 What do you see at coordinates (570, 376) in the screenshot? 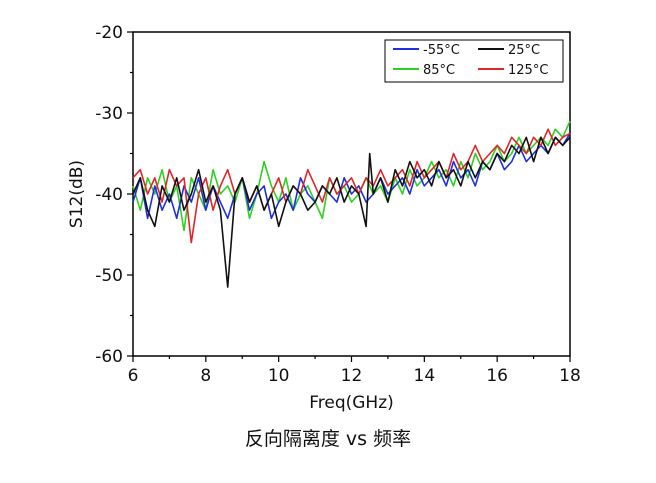
I see `x-tick-label: 18` at bounding box center [570, 376].